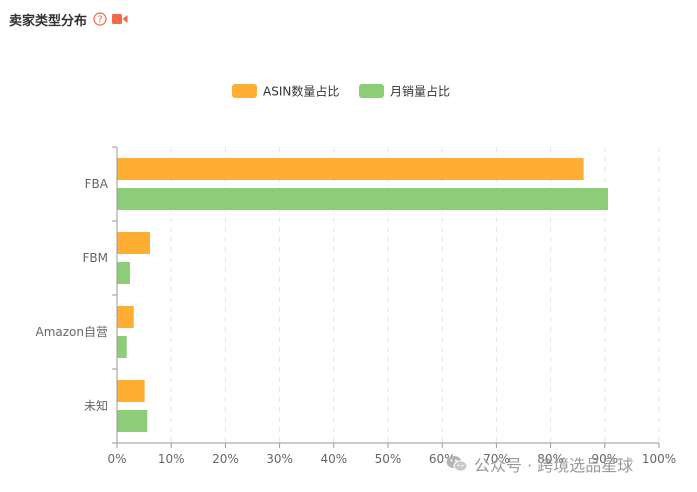  I want to click on legend-label: 月销量占比, so click(420, 91).